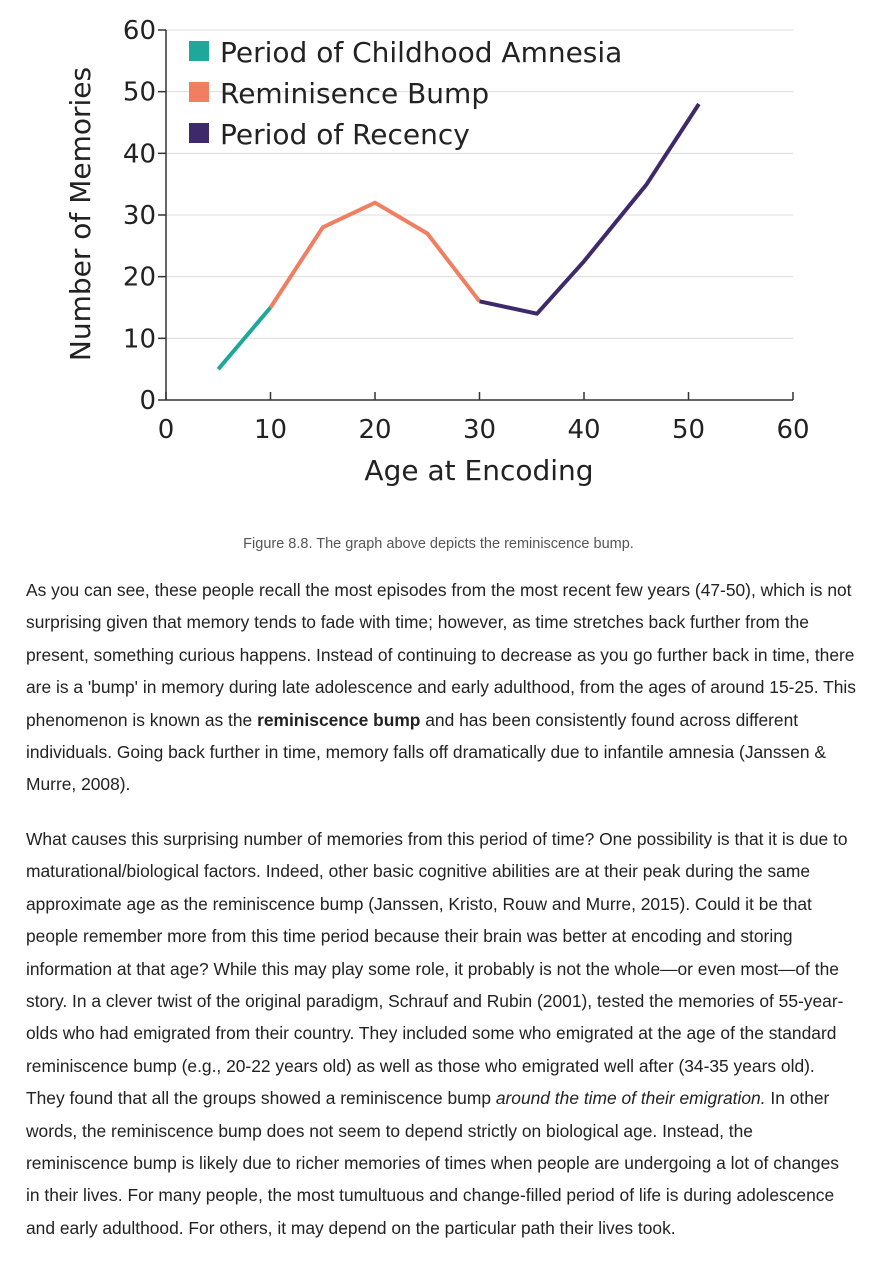 This screenshot has width=877, height=1280. What do you see at coordinates (478, 470) in the screenshot?
I see `x-axis-title: Age at Encoding` at bounding box center [478, 470].